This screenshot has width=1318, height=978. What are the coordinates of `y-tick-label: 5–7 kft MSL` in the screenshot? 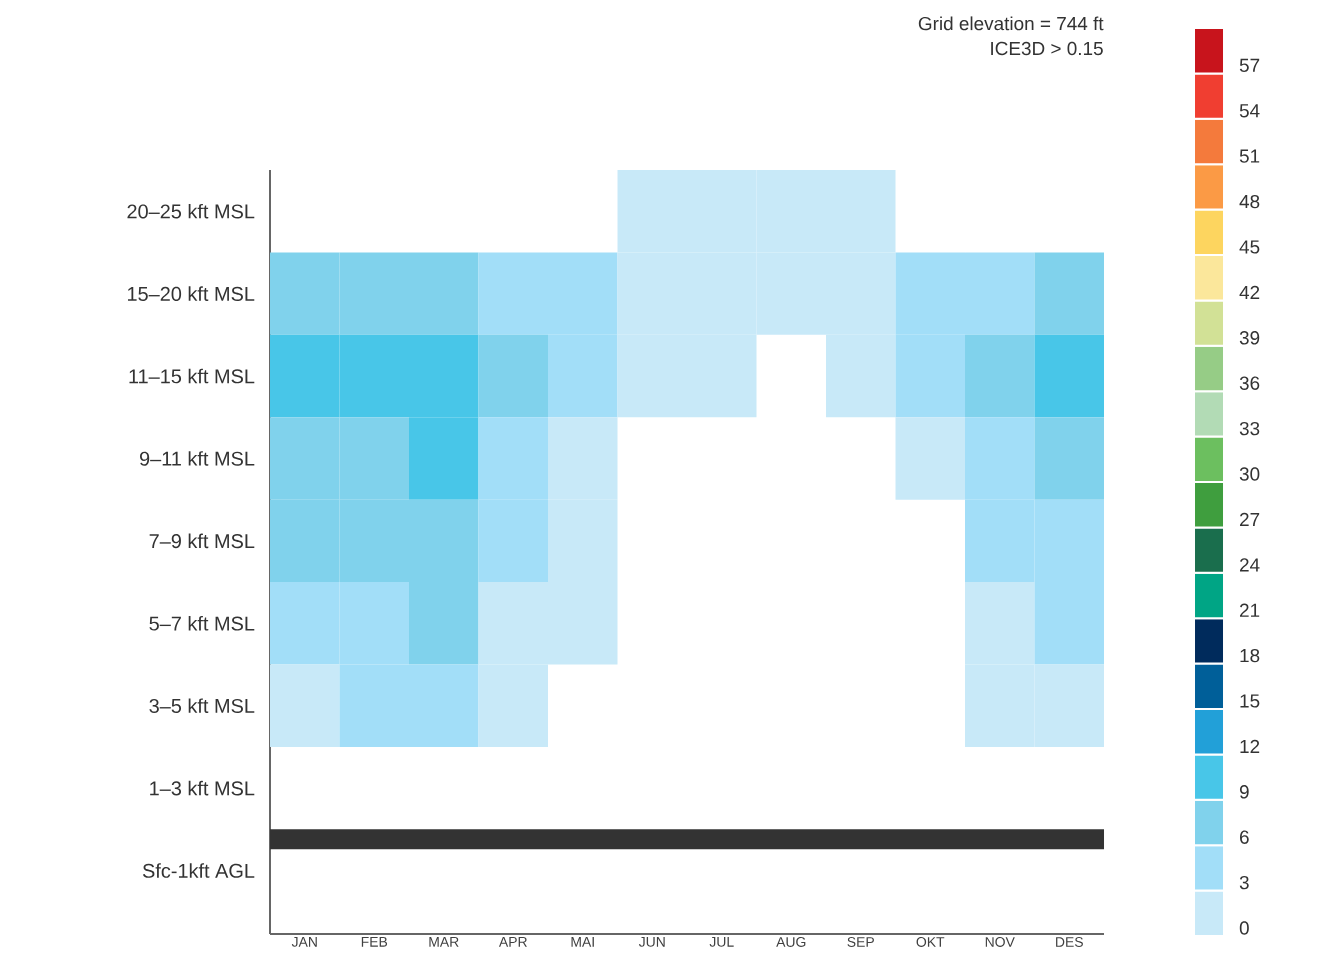 It's located at (202, 623).